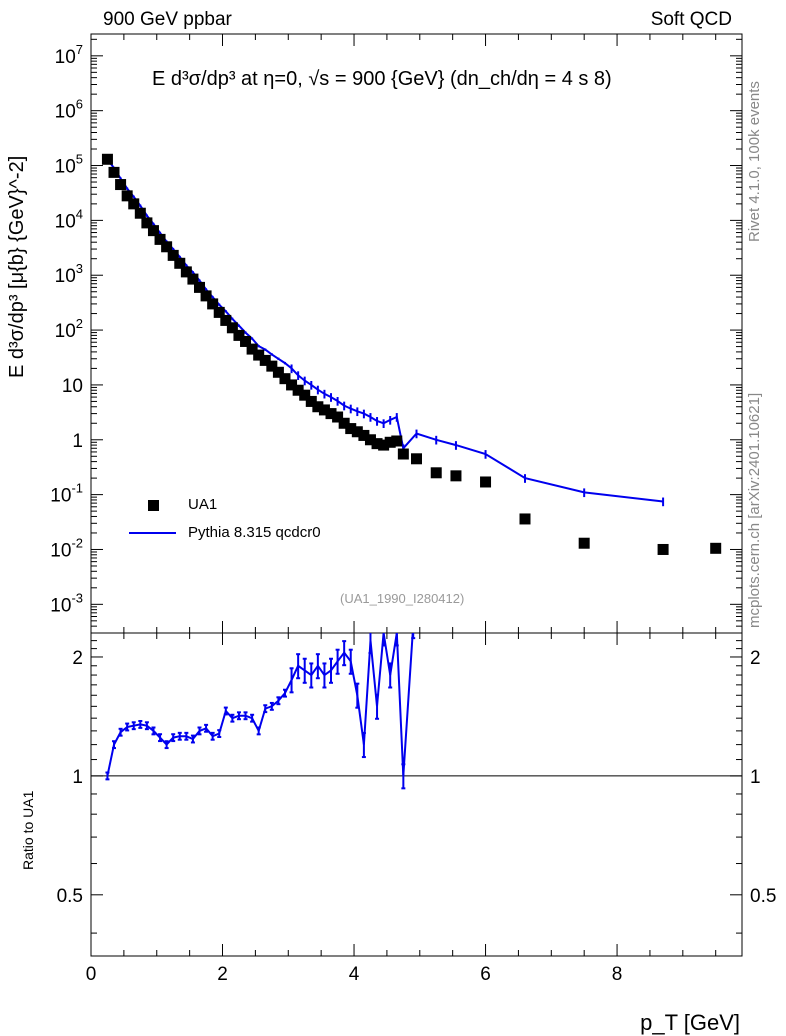 This screenshot has height=1036, width=786. I want to click on y-tick-label: 10³, so click(69, 274).